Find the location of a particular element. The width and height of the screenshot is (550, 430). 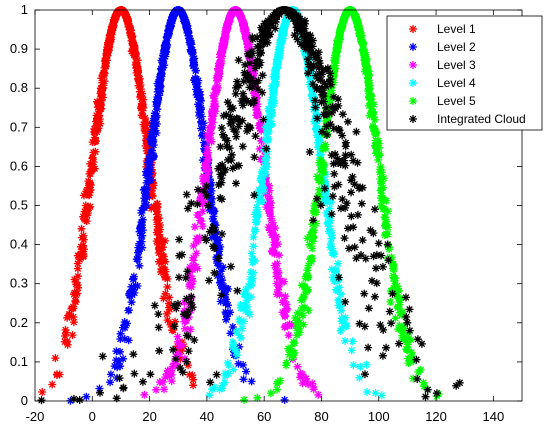

legend-label: Level 3 is located at coordinates (456, 65).